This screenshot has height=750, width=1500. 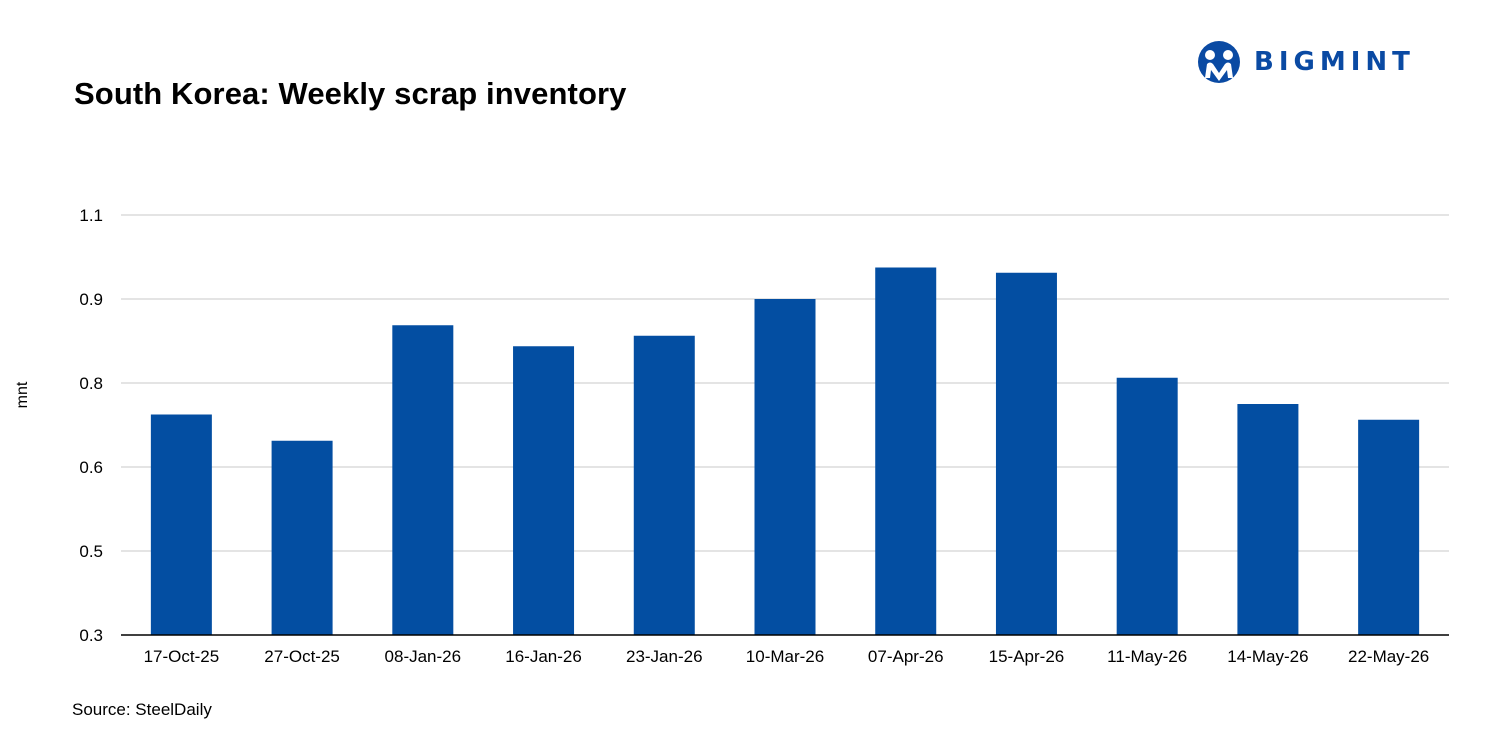 I want to click on x-tick-label: 14-May-26, so click(x=1267, y=656).